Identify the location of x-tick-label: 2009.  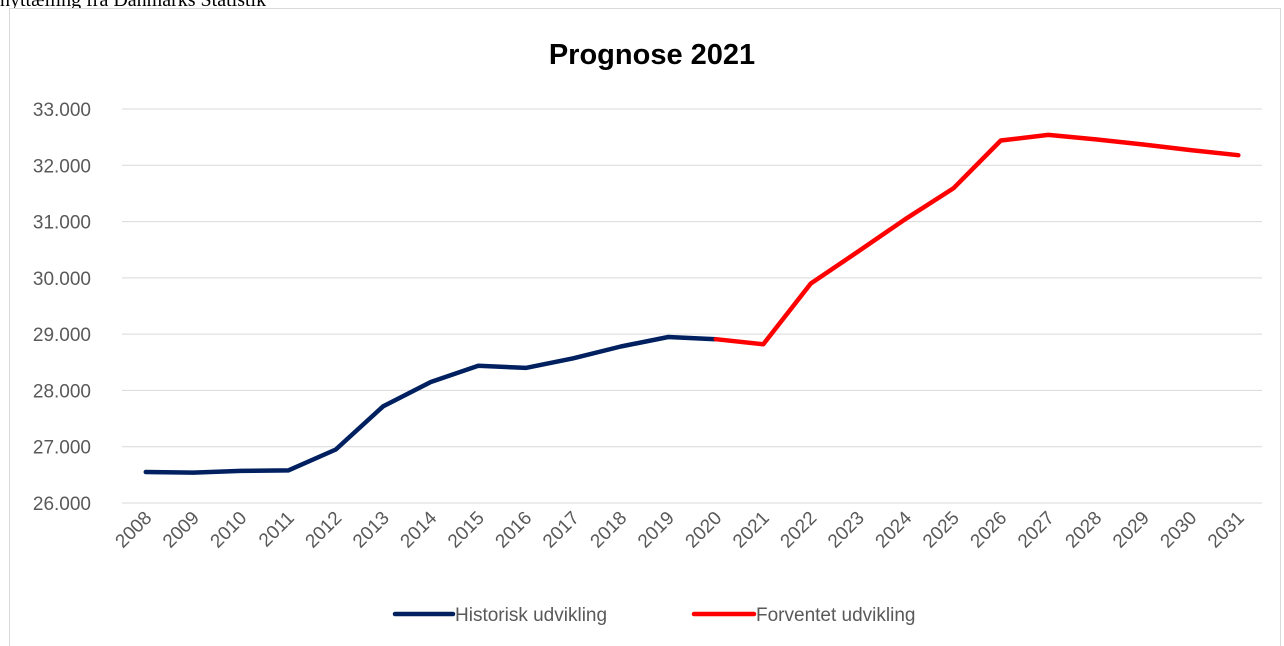
(181, 530).